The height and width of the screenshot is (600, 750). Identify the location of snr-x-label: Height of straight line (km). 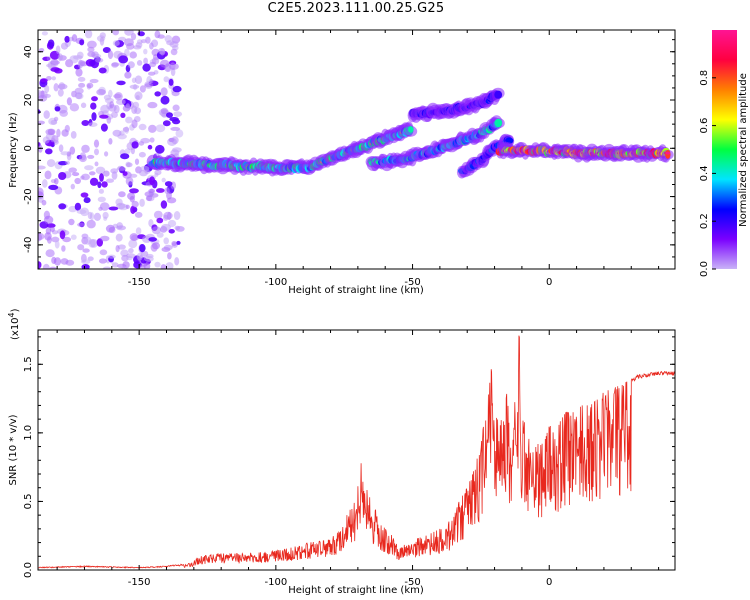
(356, 590).